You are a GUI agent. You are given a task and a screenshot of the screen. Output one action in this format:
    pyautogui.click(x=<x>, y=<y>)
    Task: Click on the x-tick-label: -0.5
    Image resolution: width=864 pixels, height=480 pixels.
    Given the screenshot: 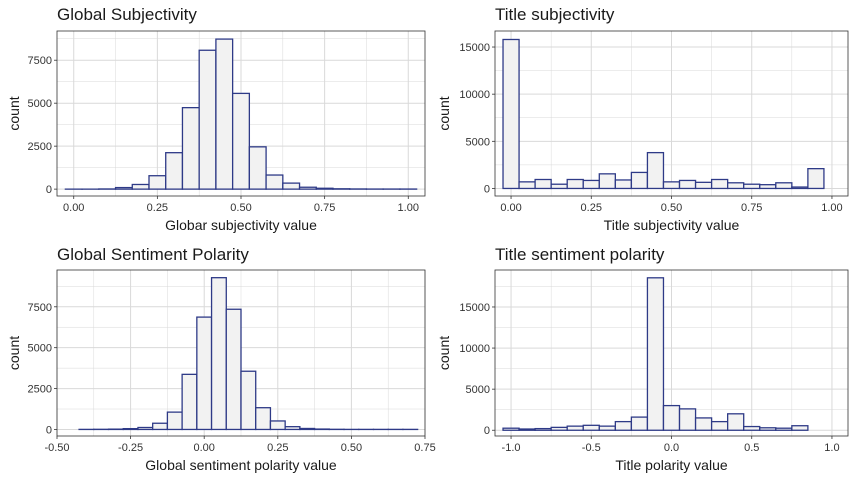 What is the action you would take?
    pyautogui.click(x=591, y=448)
    